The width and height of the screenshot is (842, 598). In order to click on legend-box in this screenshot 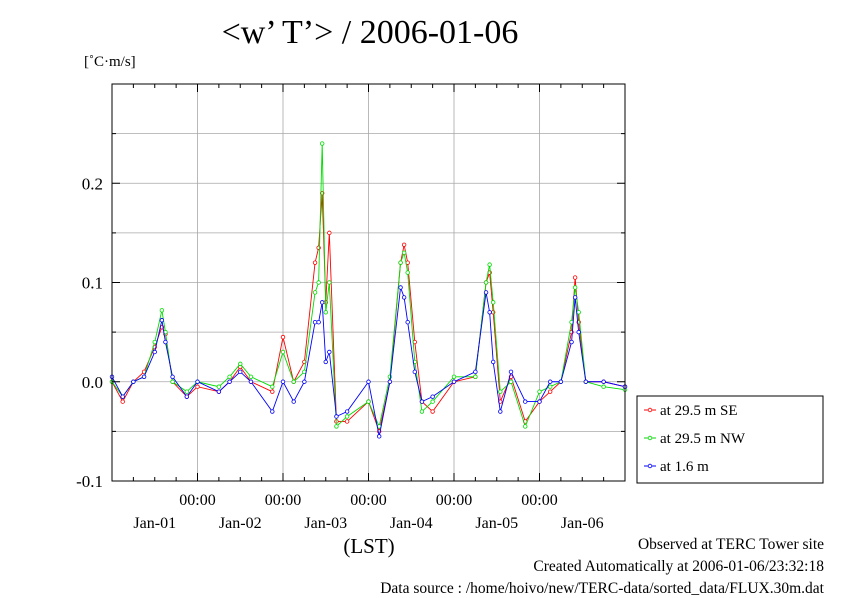, I will do `click(730, 439)`.